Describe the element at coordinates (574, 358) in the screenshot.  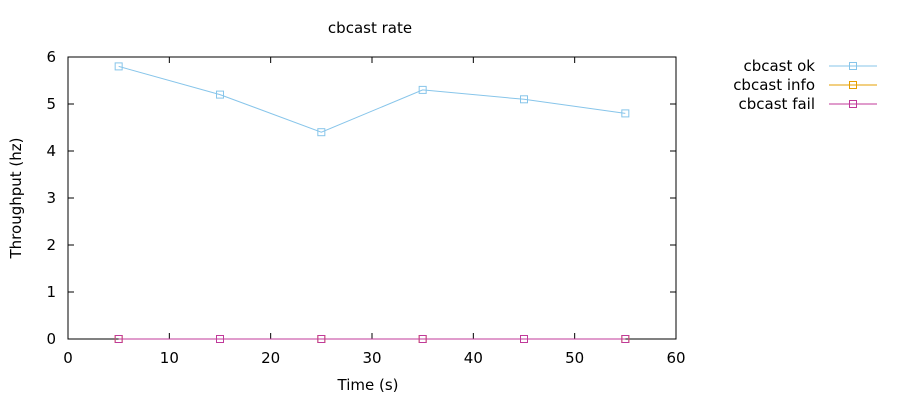
I see `x-tick-label: 50` at that location.